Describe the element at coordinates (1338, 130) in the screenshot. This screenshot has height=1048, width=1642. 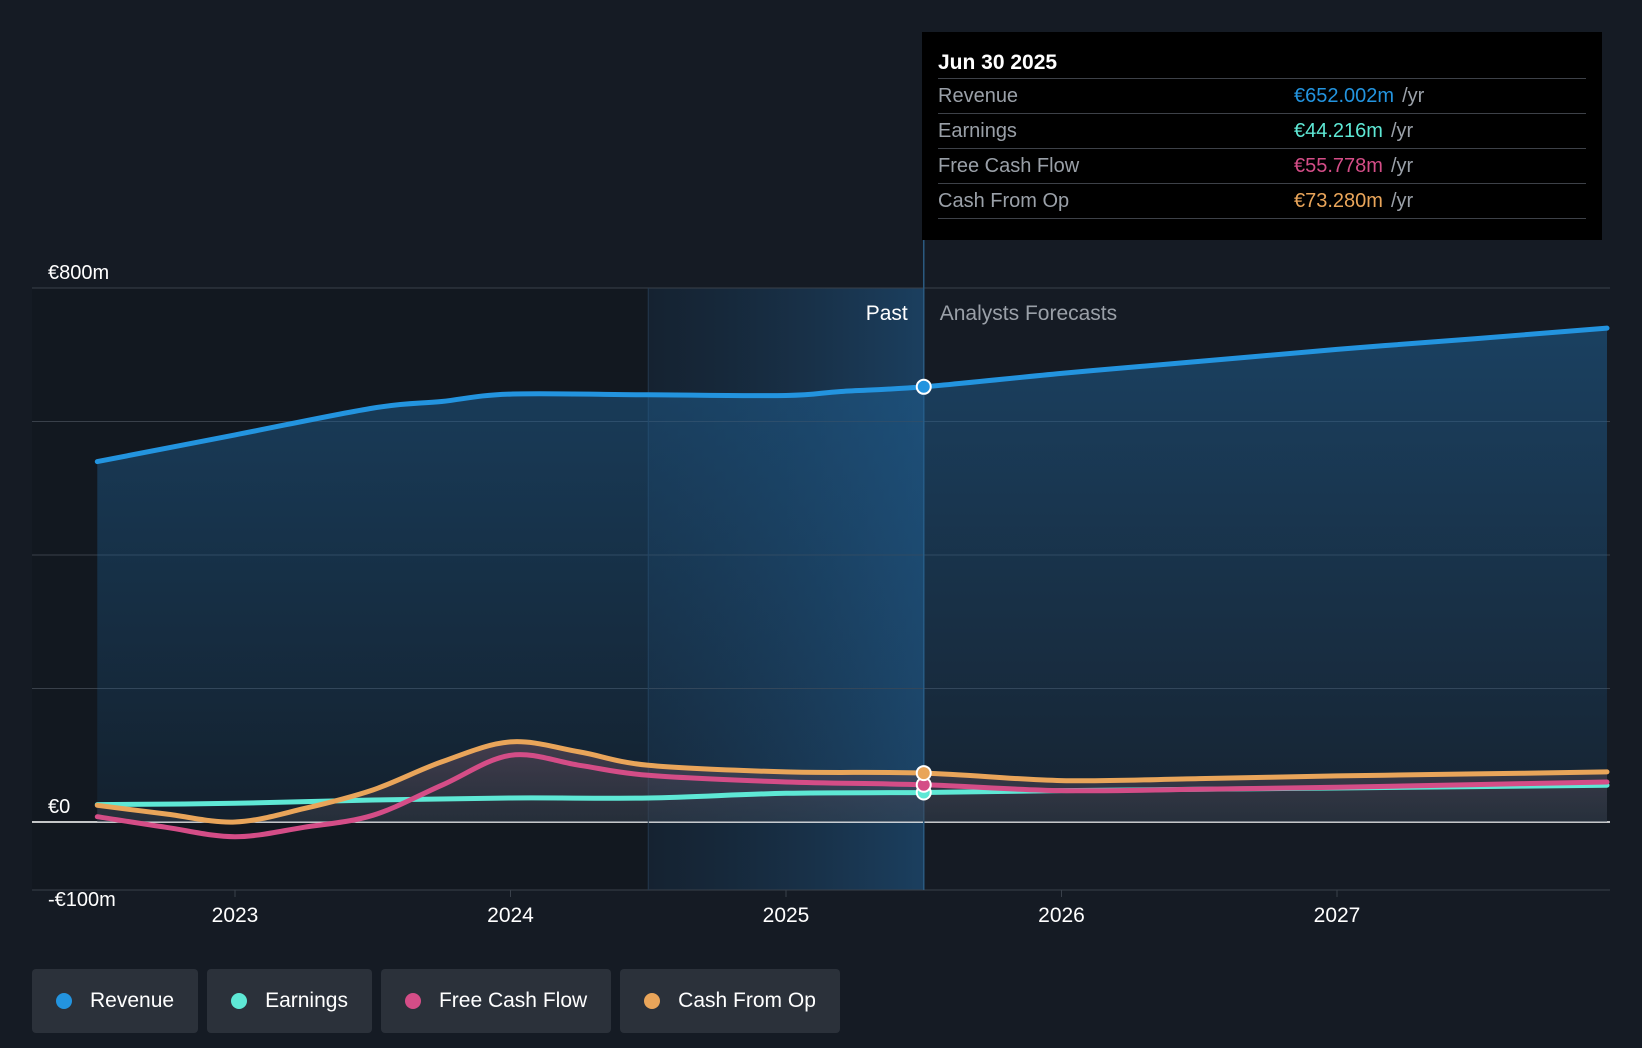
I see `tooltip-value: €44.216m` at that location.